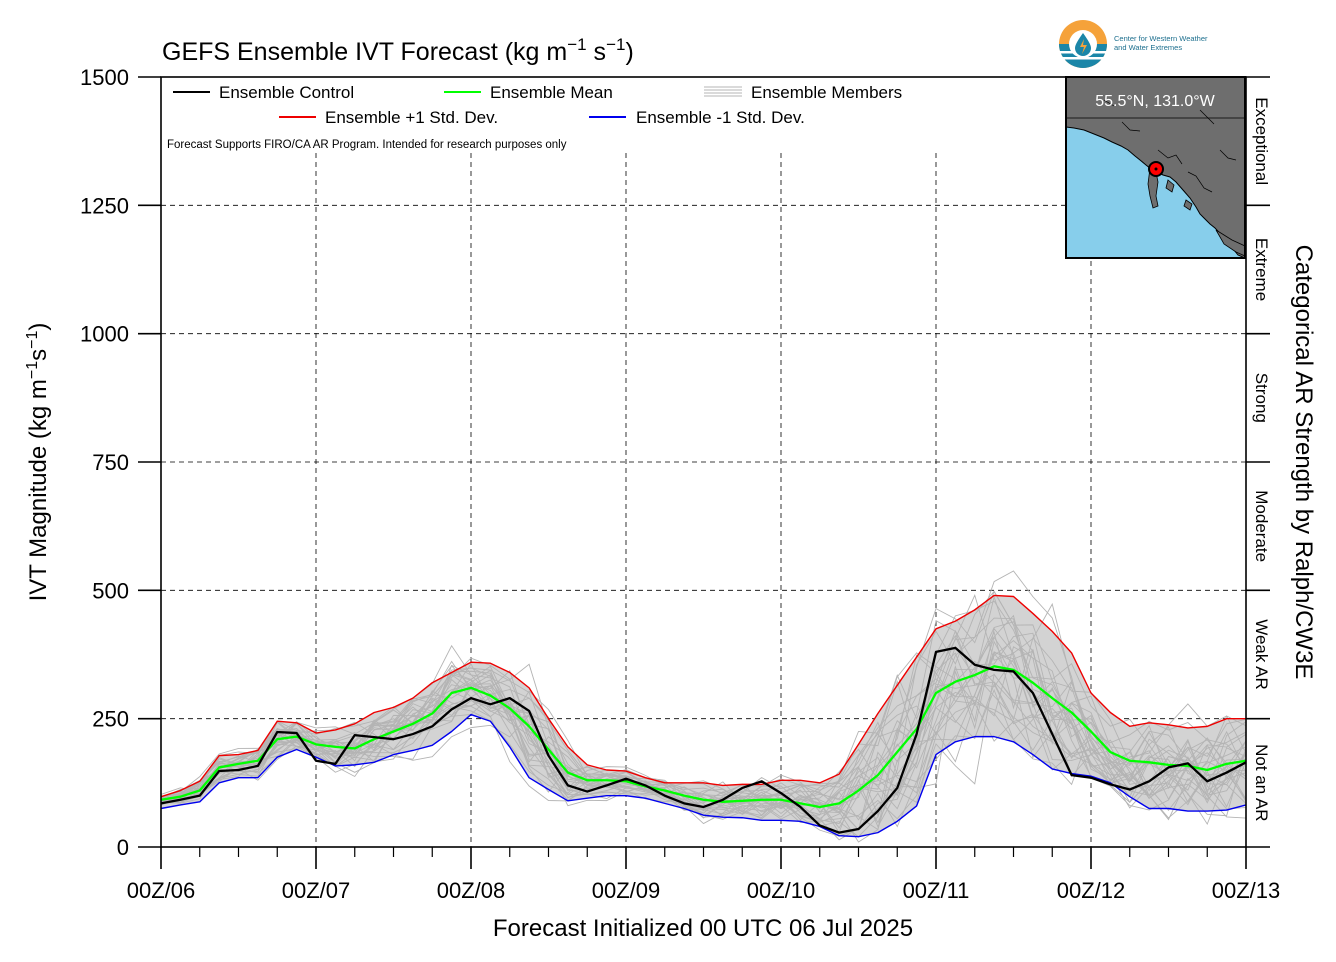 The height and width of the screenshot is (962, 1336). Describe the element at coordinates (471, 890) in the screenshot. I see `x-tick-label: 00Z/08` at that location.